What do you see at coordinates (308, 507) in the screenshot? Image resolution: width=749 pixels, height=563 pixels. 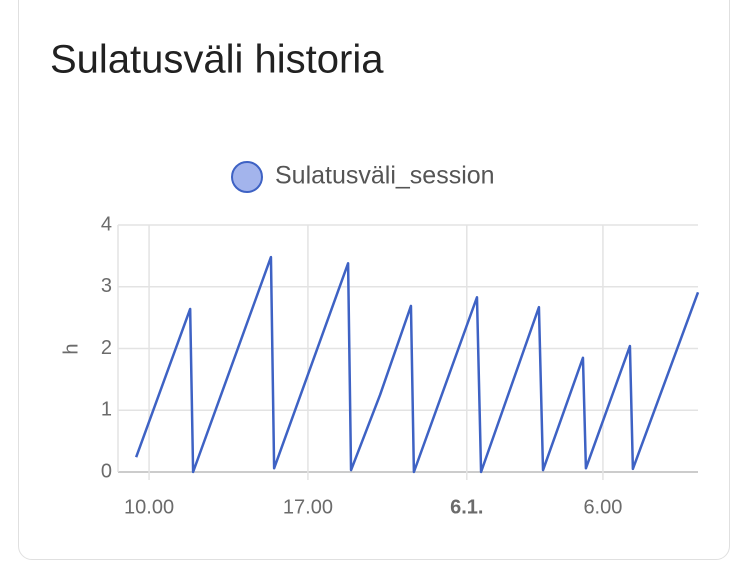 I see `x-tick-label: 17.00` at bounding box center [308, 507].